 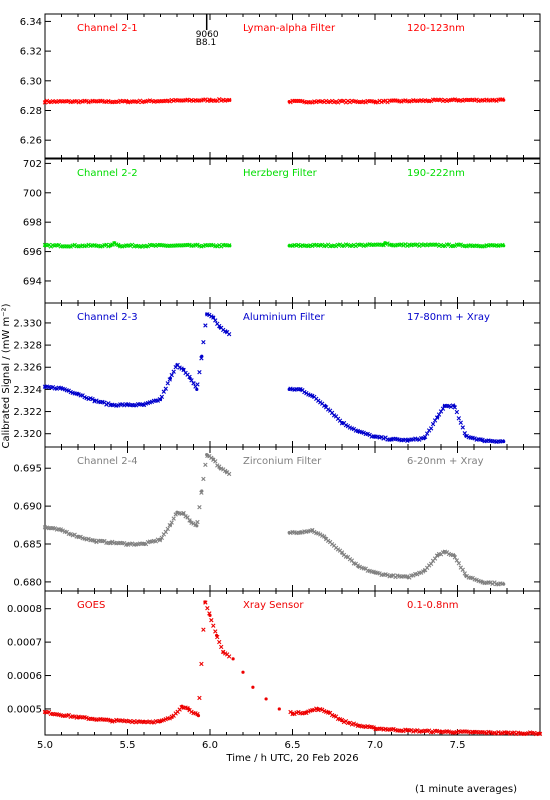 What do you see at coordinates (32, 223) in the screenshot?
I see `y-tick-label: 698` at bounding box center [32, 223].